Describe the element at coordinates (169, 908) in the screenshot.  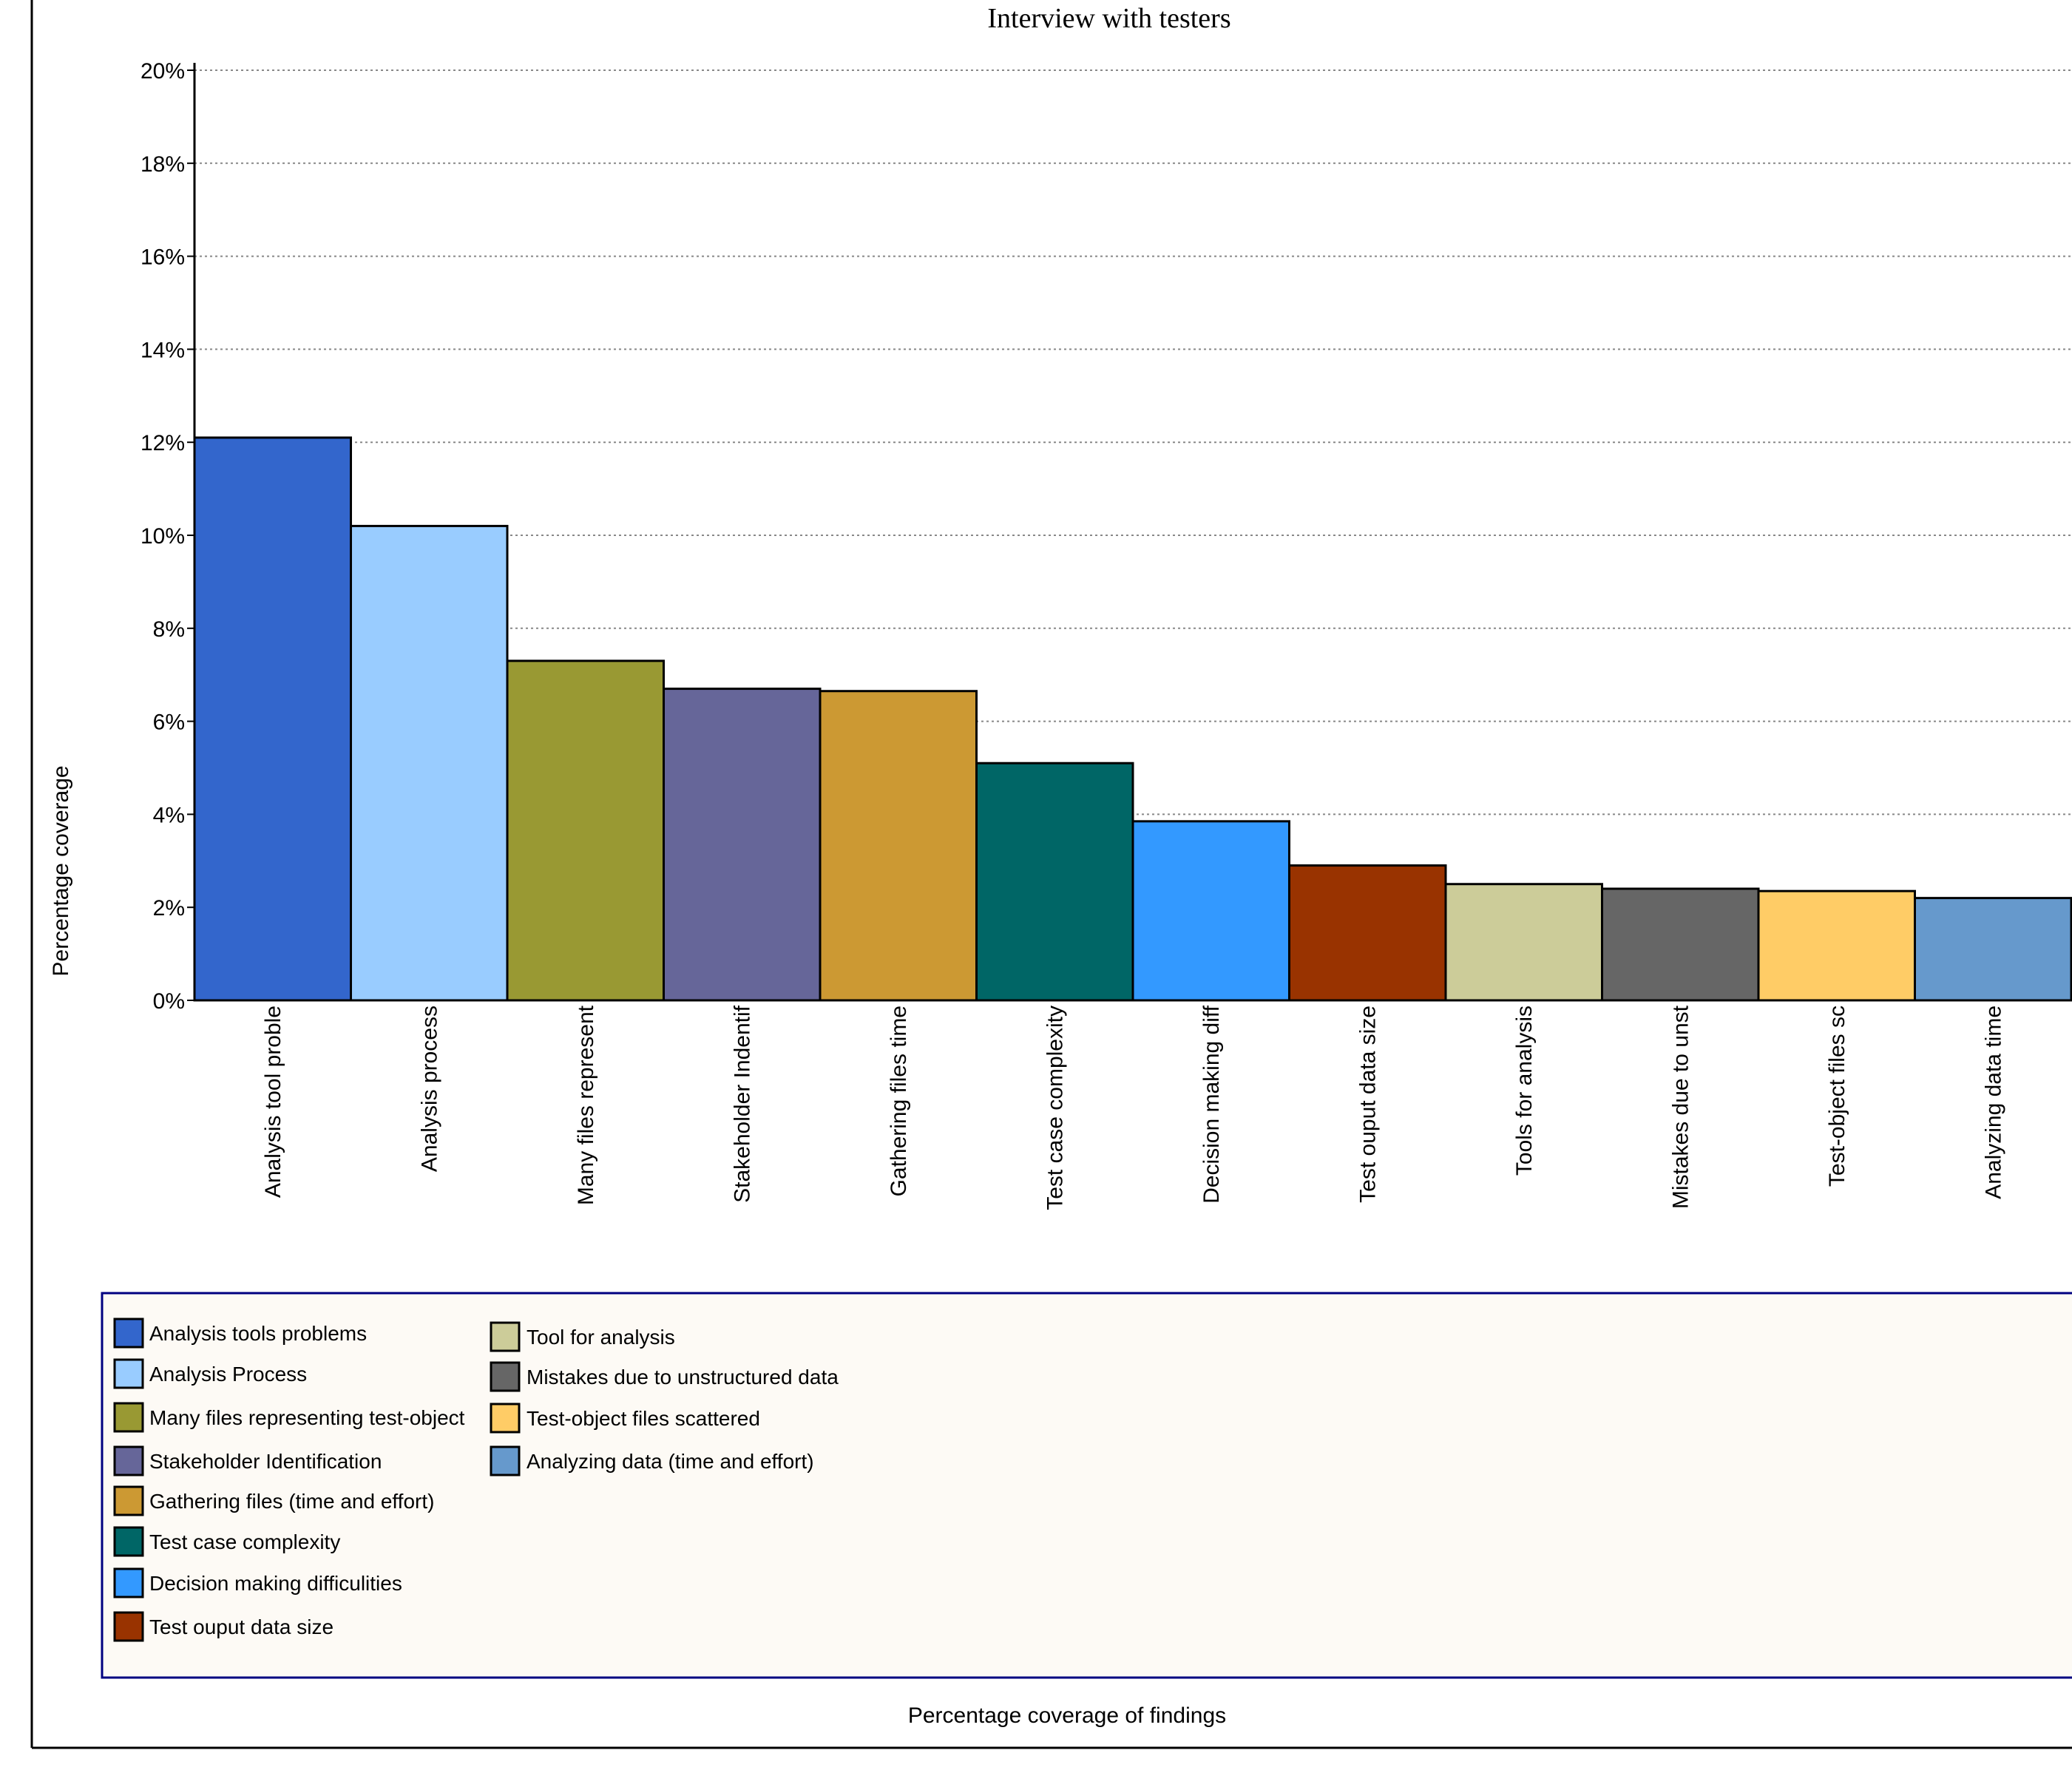
I see `y-tick-label: 2%` at that location.